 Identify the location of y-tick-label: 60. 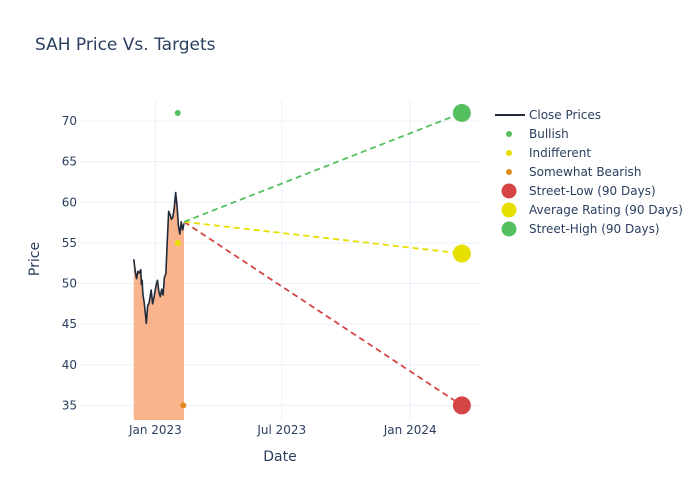
(69, 202).